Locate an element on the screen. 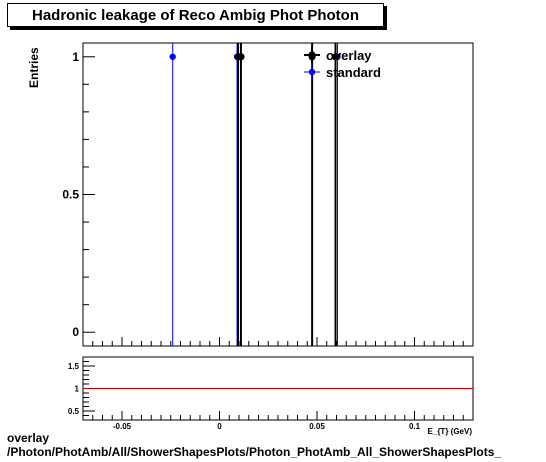  y-tick-label: 0 is located at coordinates (75, 332).